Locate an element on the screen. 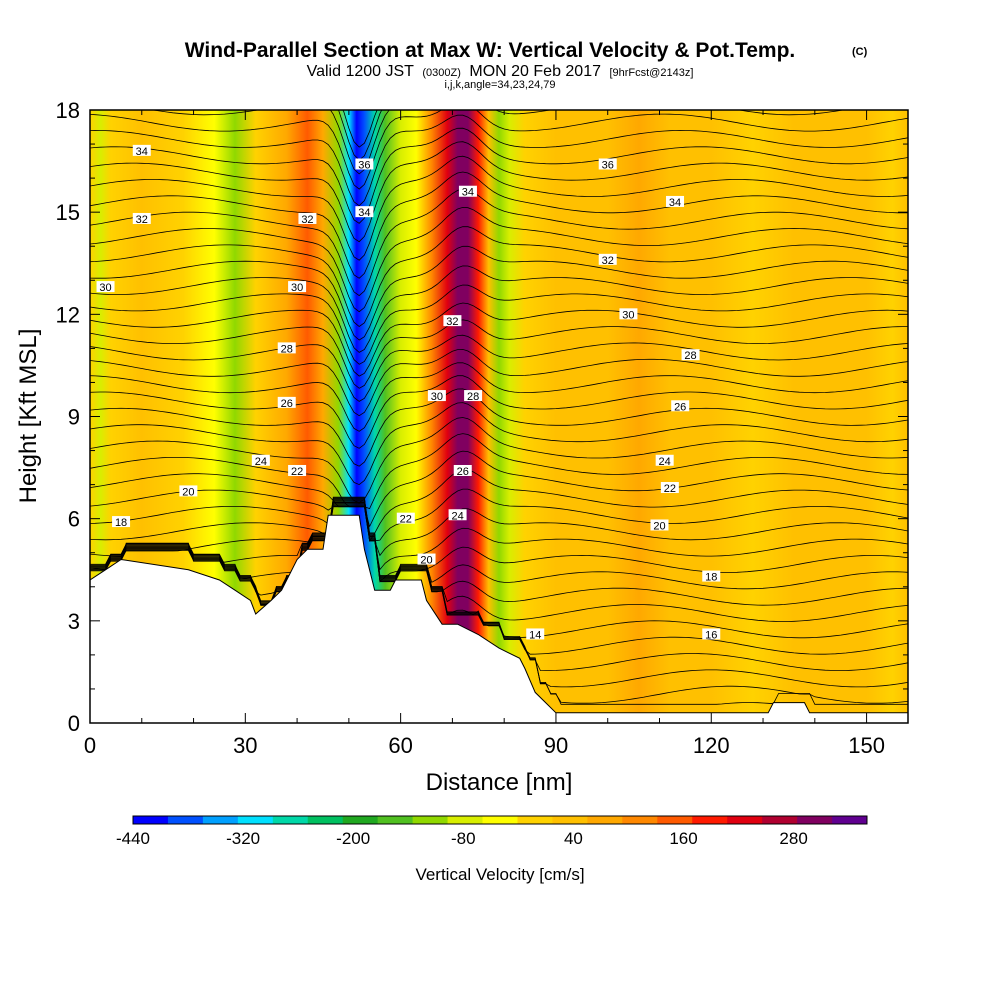 The image size is (1000, 1005). x-tick-label: 0 is located at coordinates (90, 745).